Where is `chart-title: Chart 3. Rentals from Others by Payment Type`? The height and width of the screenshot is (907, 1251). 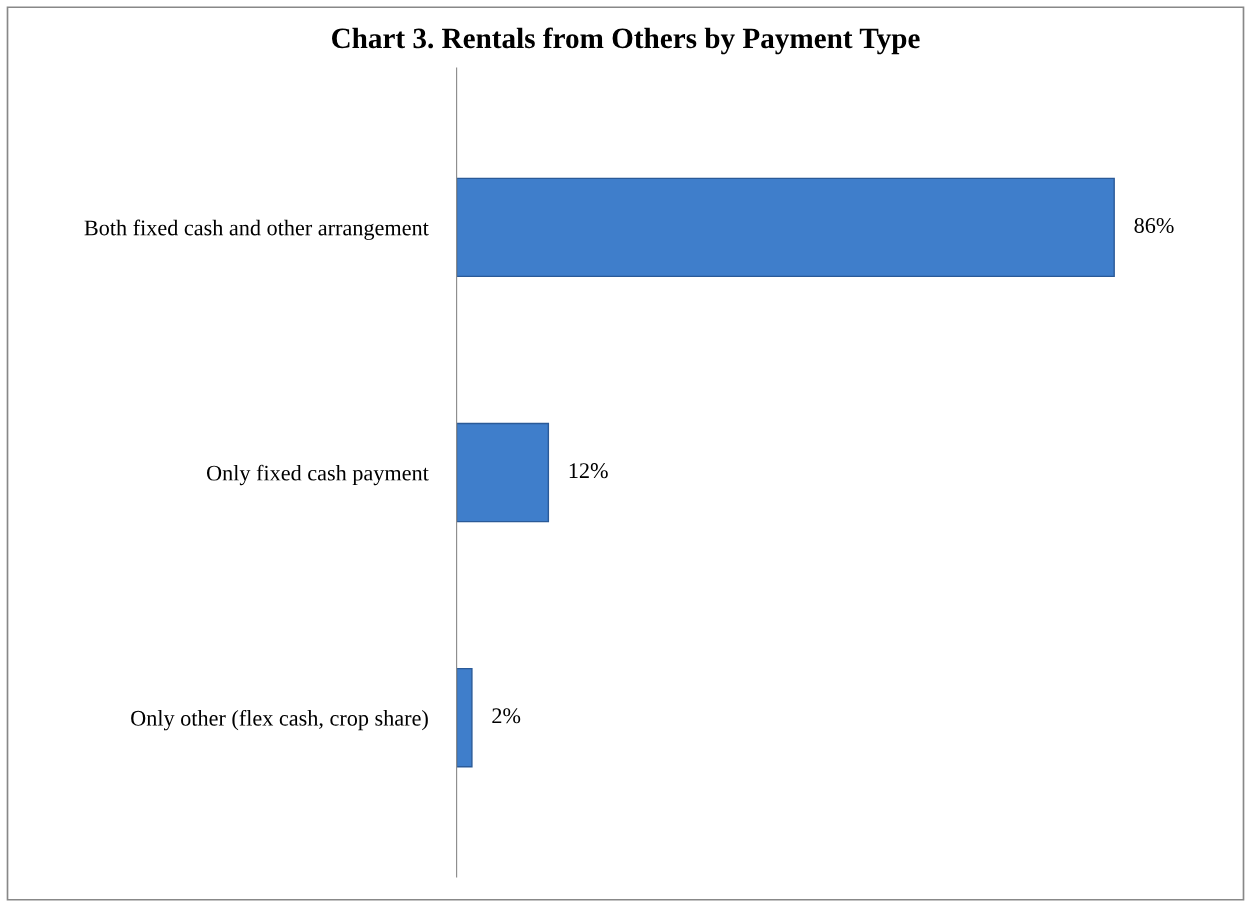 chart-title: Chart 3. Rentals from Others by Payment Type is located at coordinates (626, 41).